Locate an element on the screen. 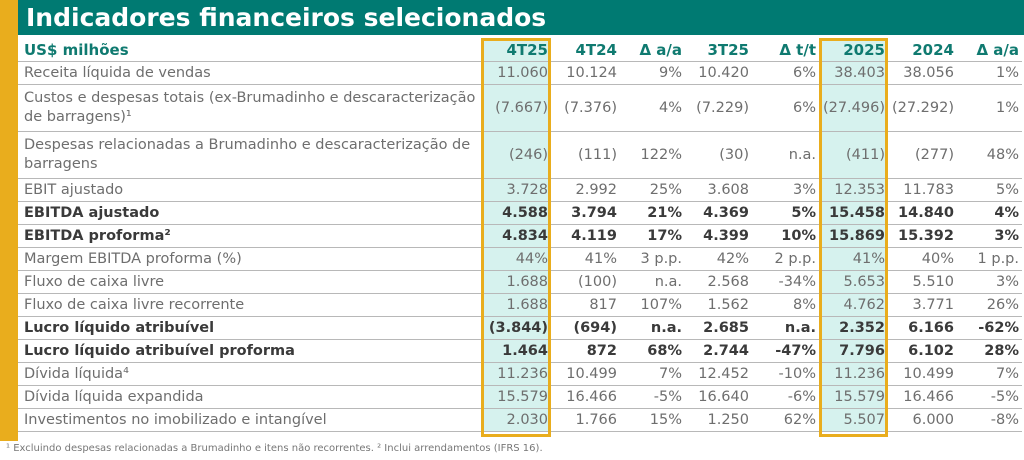  cell-value: (246) is located at coordinates (516, 155).